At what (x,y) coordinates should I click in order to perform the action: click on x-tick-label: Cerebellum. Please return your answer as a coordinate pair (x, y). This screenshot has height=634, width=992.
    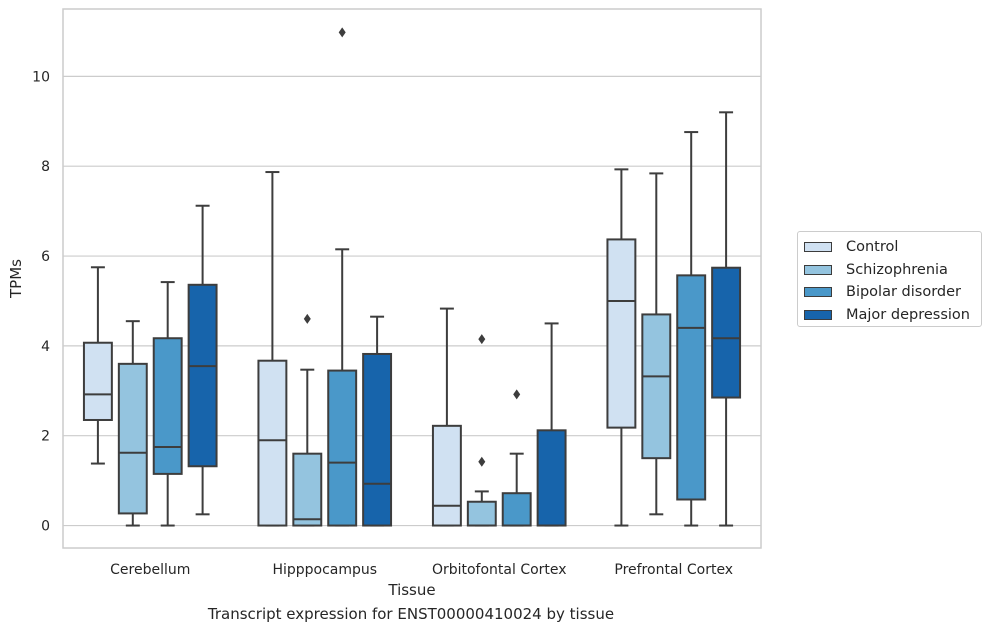
    Looking at the image, I should click on (150, 570).